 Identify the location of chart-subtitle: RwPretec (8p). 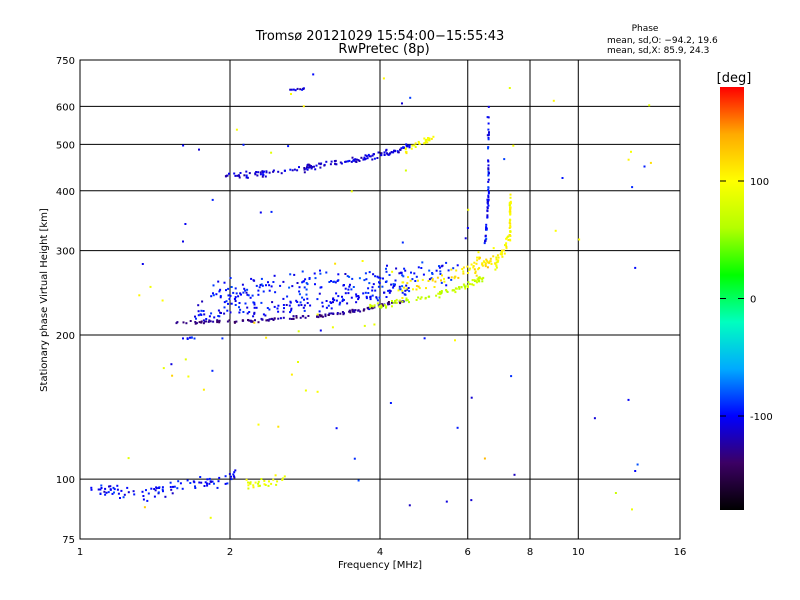
(383, 49).